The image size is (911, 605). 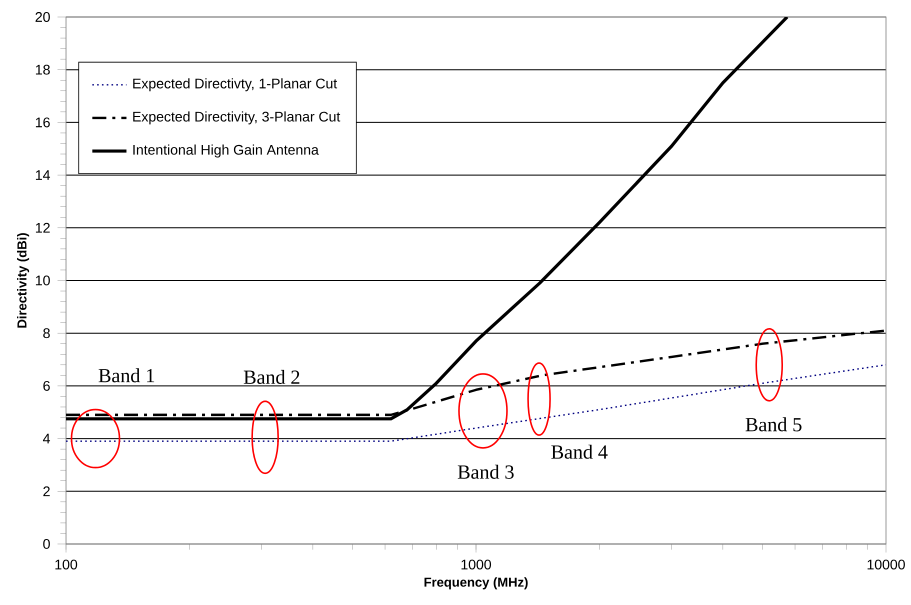 What do you see at coordinates (476, 583) in the screenshot?
I see `x-axis-title: Frequency (MHz)` at bounding box center [476, 583].